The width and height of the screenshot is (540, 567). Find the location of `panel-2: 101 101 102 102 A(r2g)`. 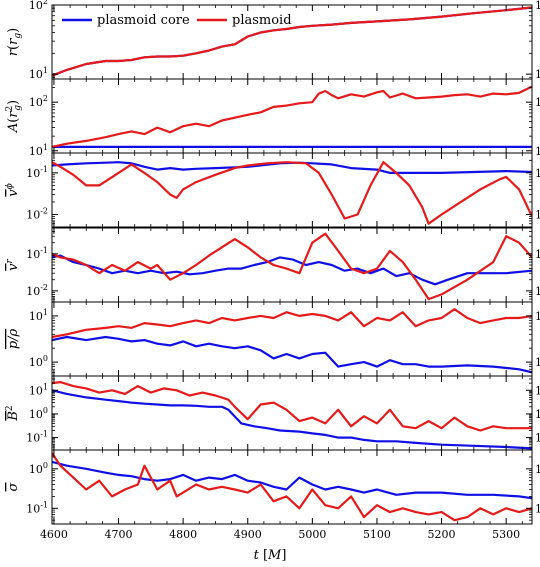

panel-2: 101 101 102 102 A(r2g) is located at coordinates (272, 118).